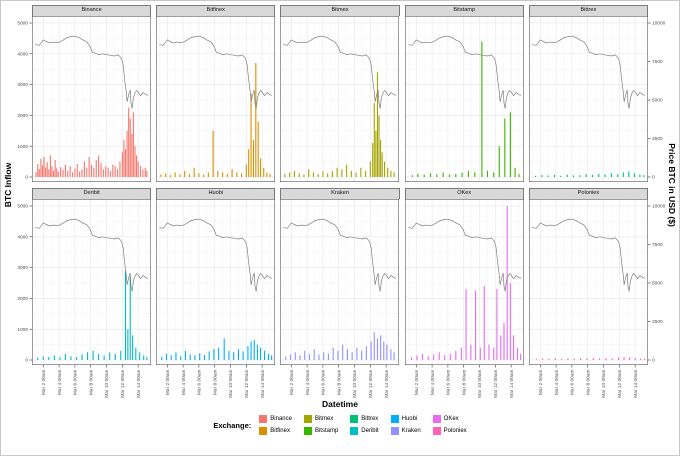 The height and width of the screenshot is (456, 680). I want to click on legend-label: OKex, so click(451, 419).